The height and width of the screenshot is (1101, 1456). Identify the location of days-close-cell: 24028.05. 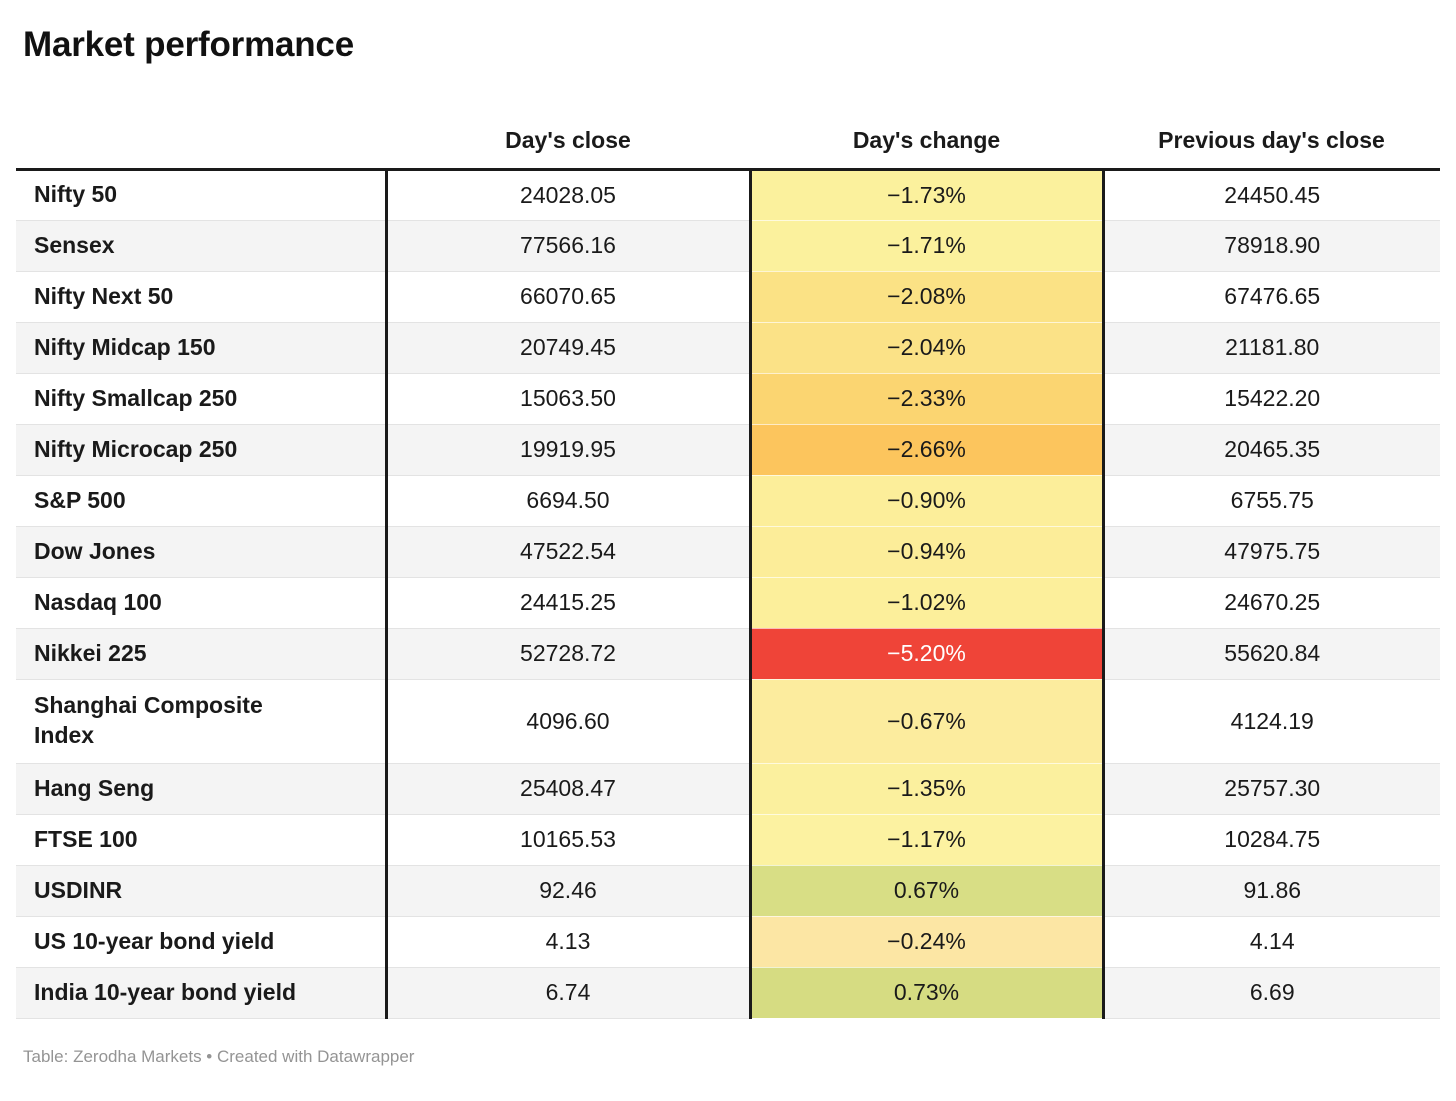
(568, 194).